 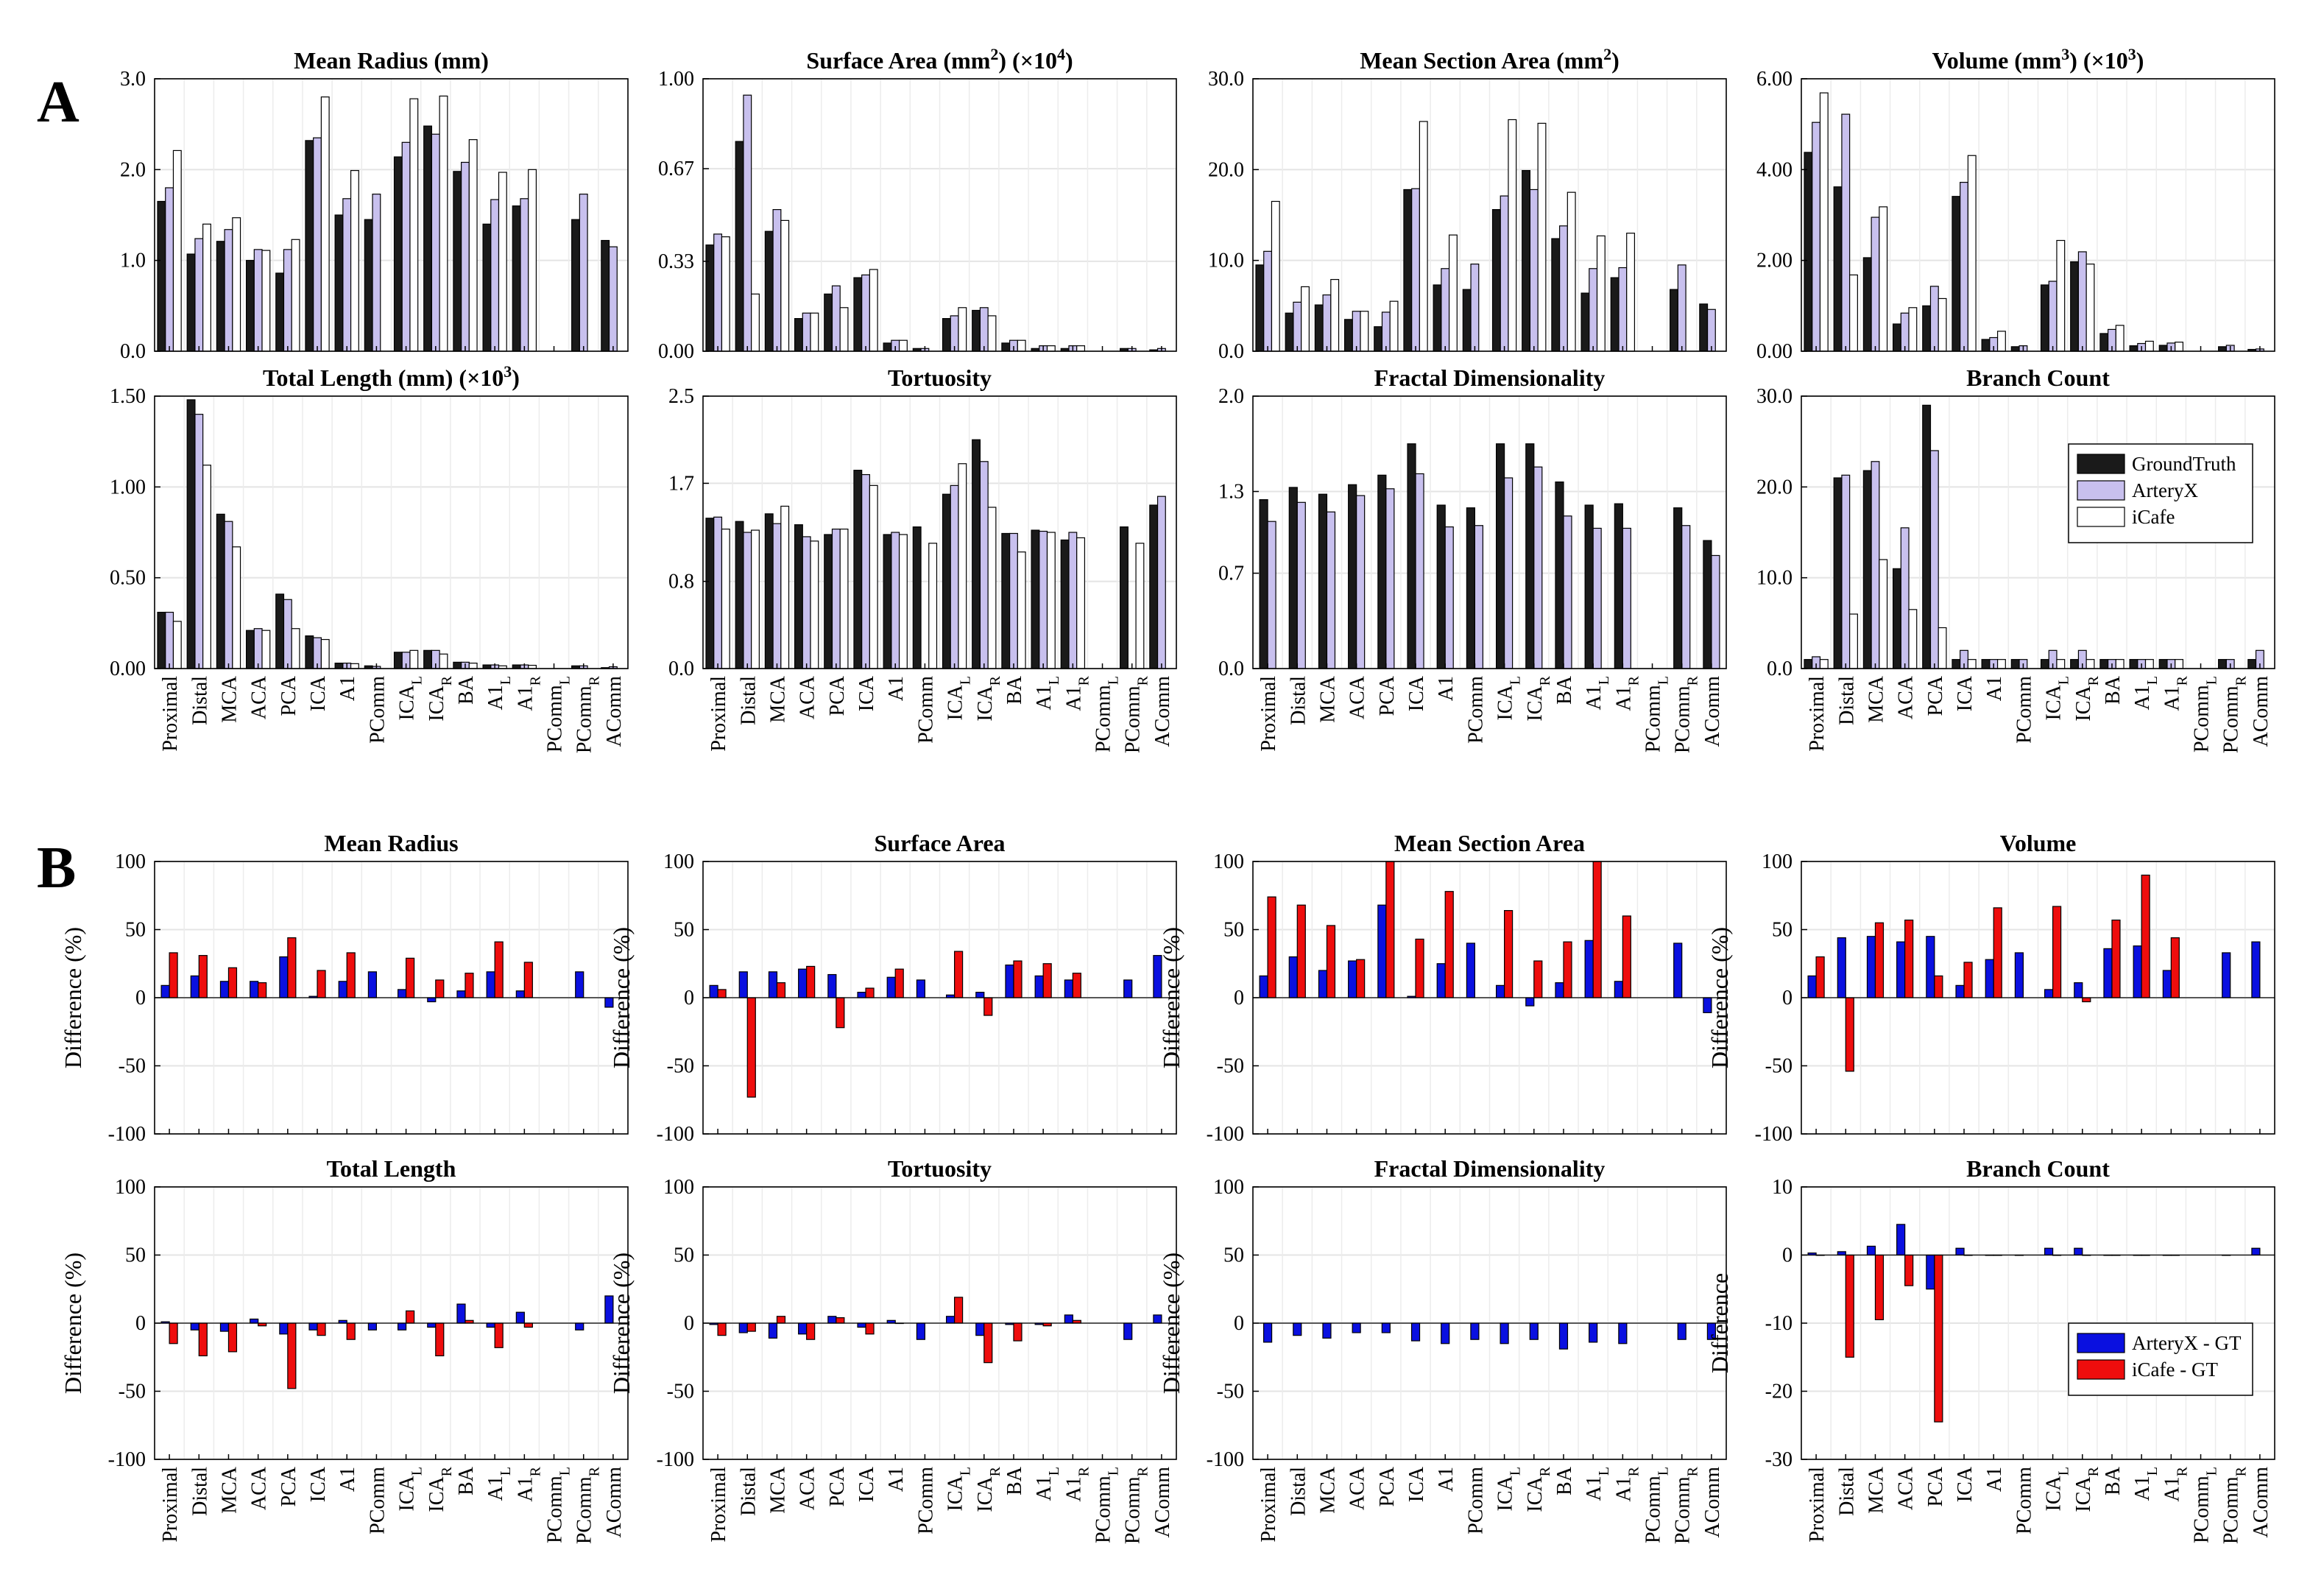 I want to click on bar-groundtruth-ica, so click(x=1408, y=270).